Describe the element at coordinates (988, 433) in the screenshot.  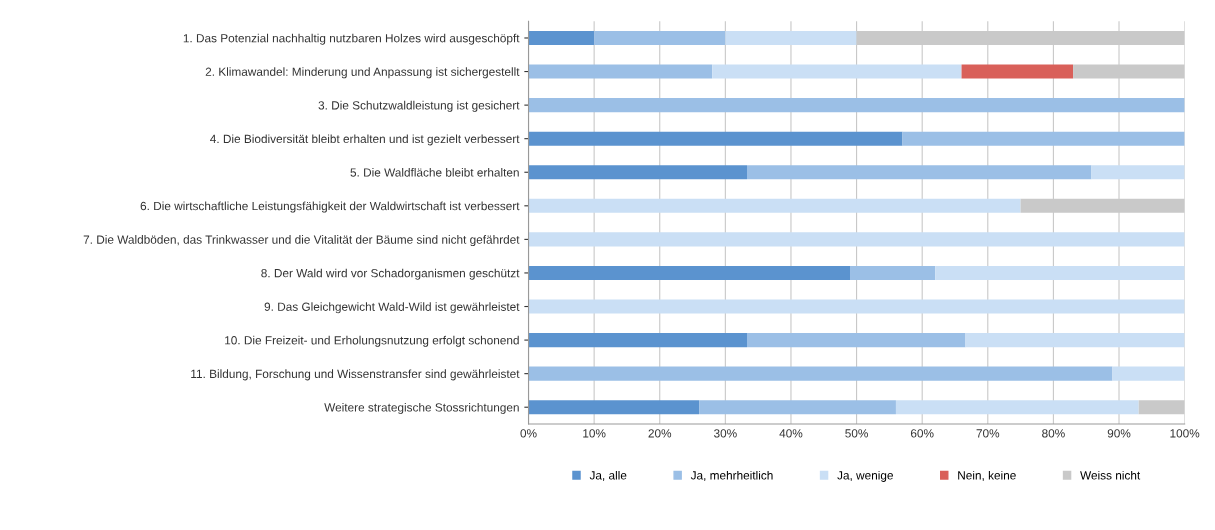
I see `x-tick-label: 70%` at that location.